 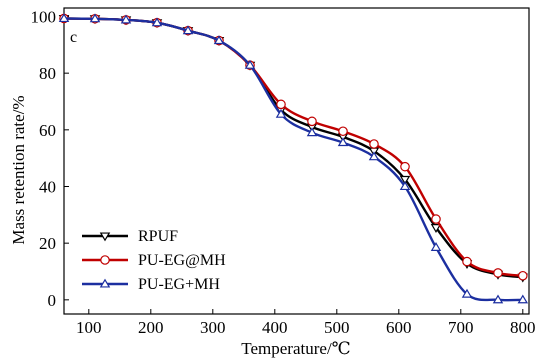 What do you see at coordinates (52, 300) in the screenshot?
I see `y-tick-label: 0` at bounding box center [52, 300].